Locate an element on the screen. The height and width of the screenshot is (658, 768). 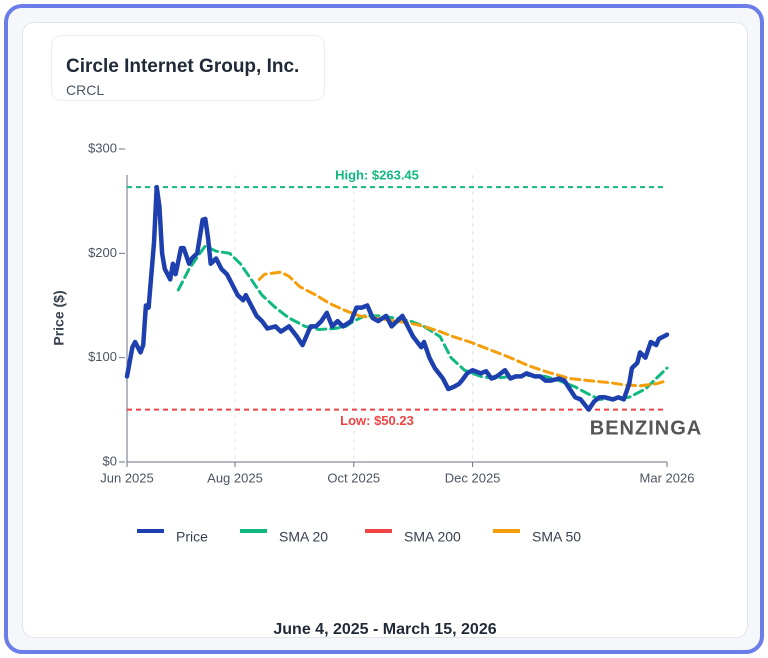
date-range: June 4, 2025 - March 15, 2026 is located at coordinates (385, 629).